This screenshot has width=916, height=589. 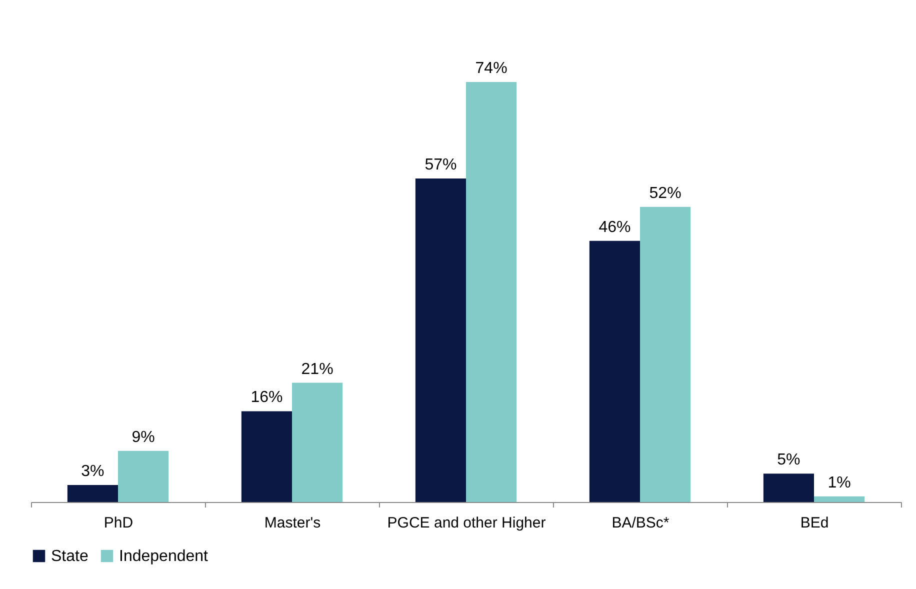 What do you see at coordinates (491, 68) in the screenshot?
I see `data-label: 74%` at bounding box center [491, 68].